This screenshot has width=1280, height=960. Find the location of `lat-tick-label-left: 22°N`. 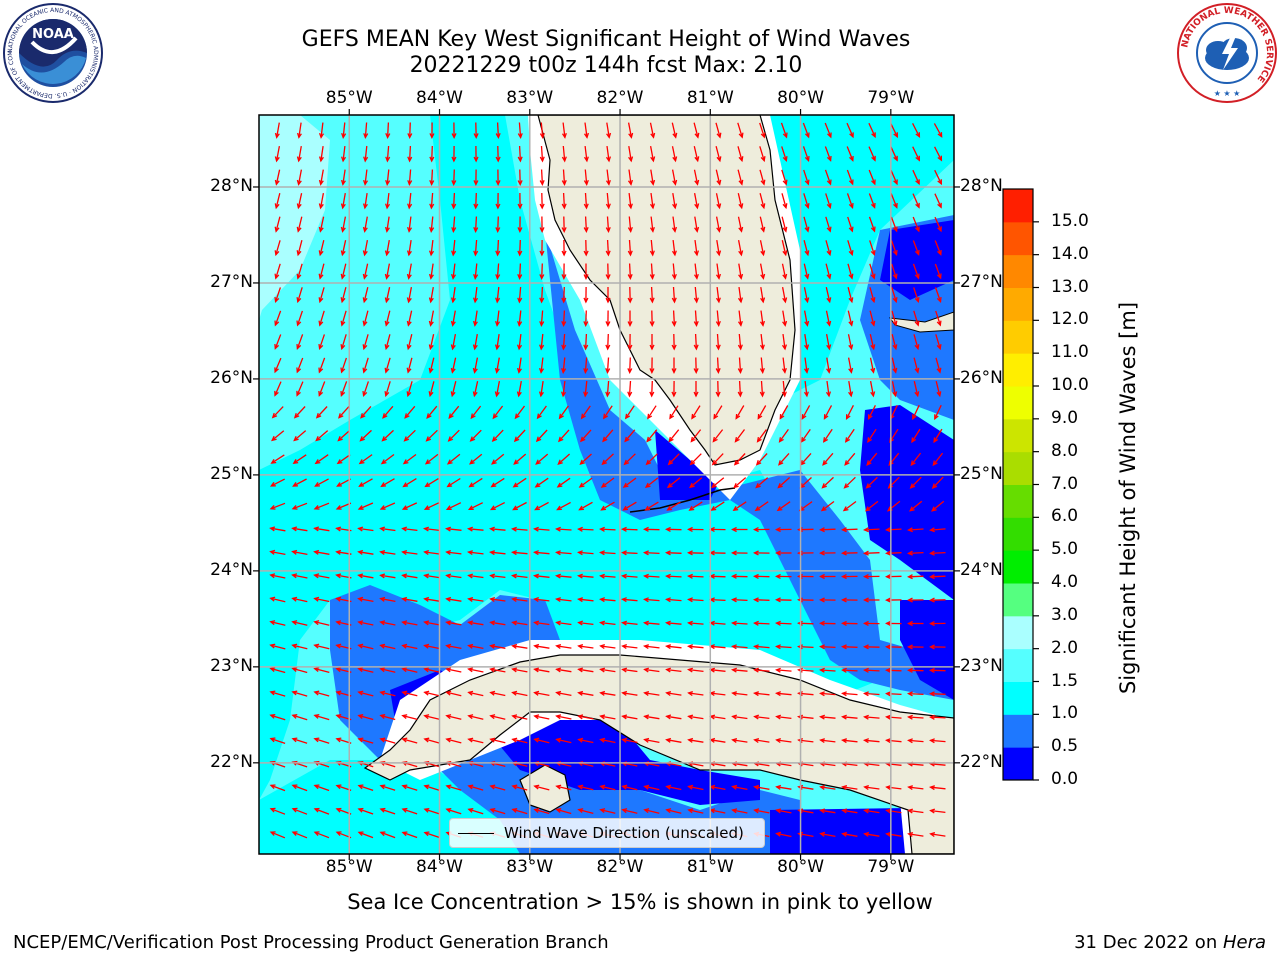

lat-tick-label-left: 22°N is located at coordinates (231, 761).